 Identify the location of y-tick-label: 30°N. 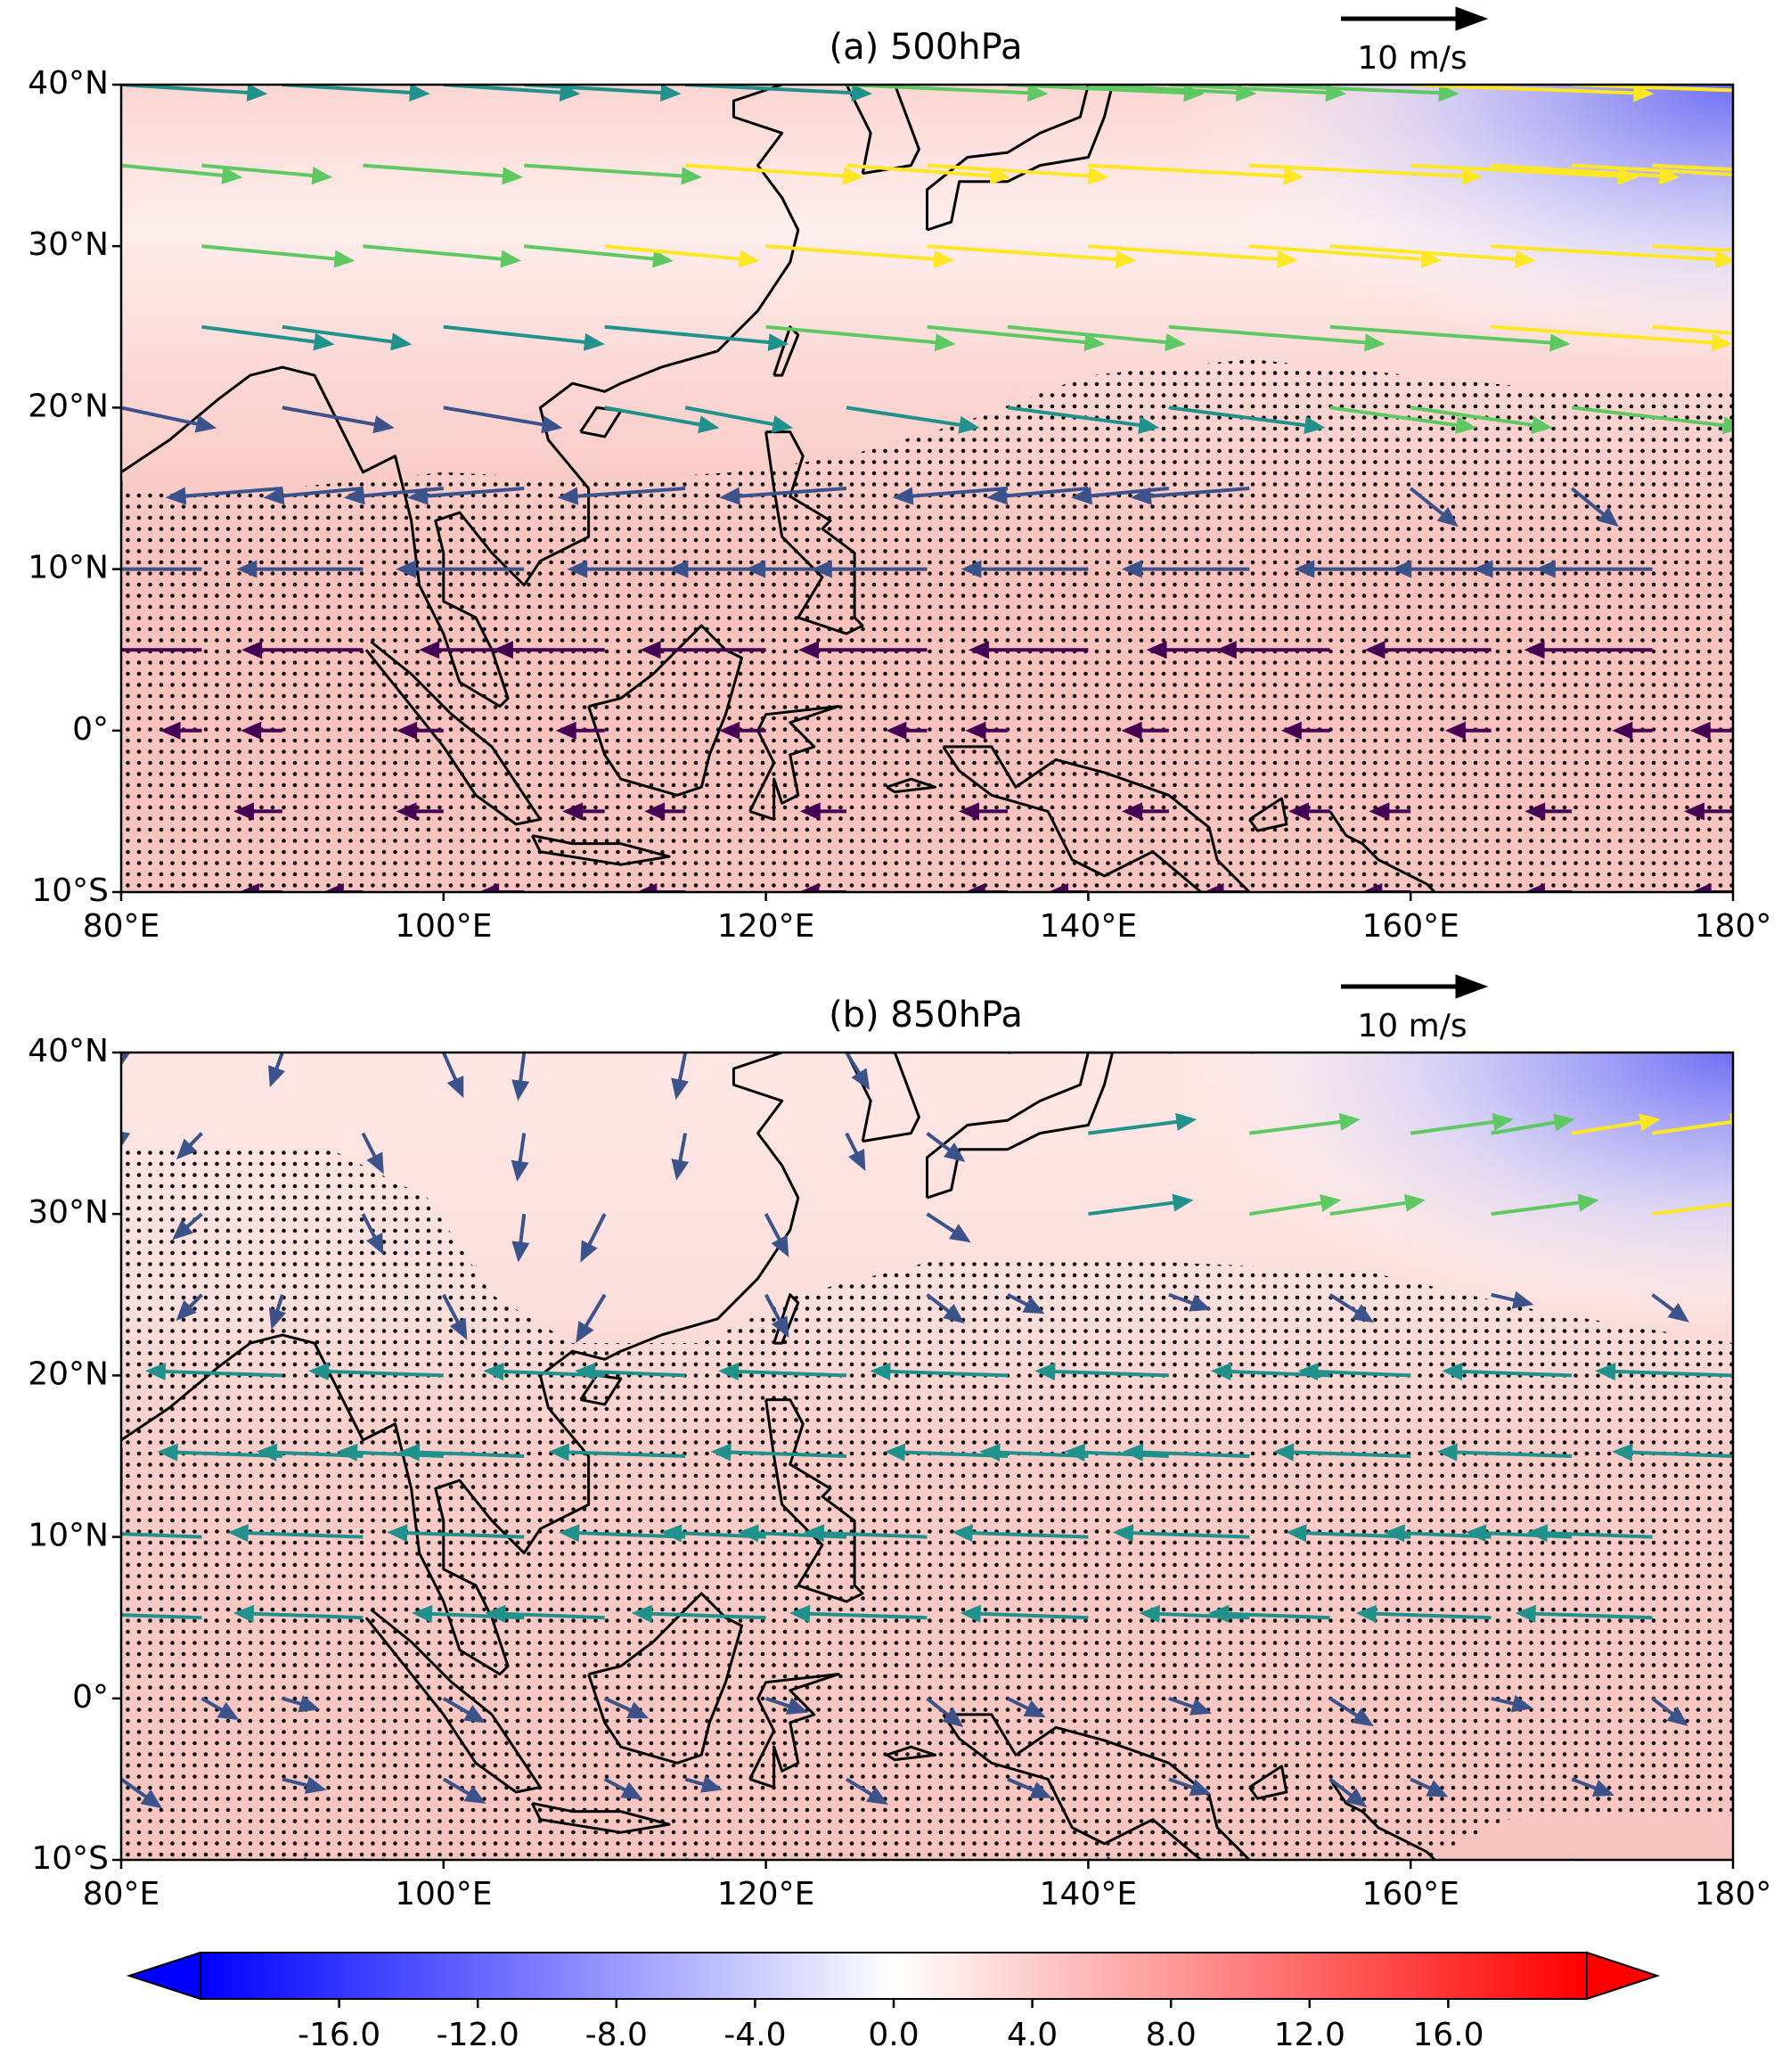
(68, 1212).